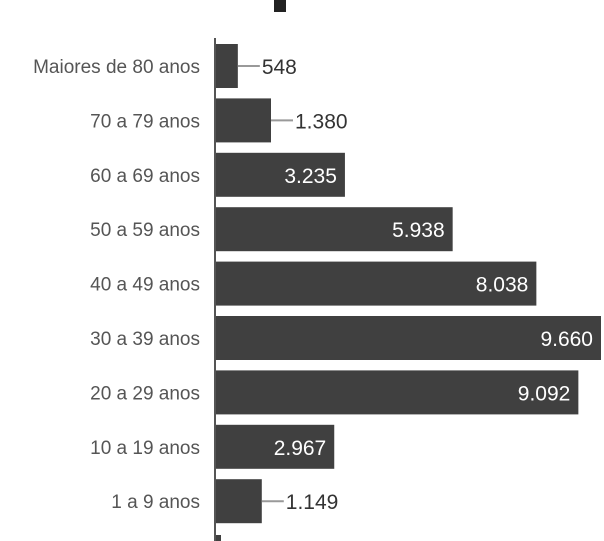 The image size is (604, 541). I want to click on value-label: 548, so click(279, 67).